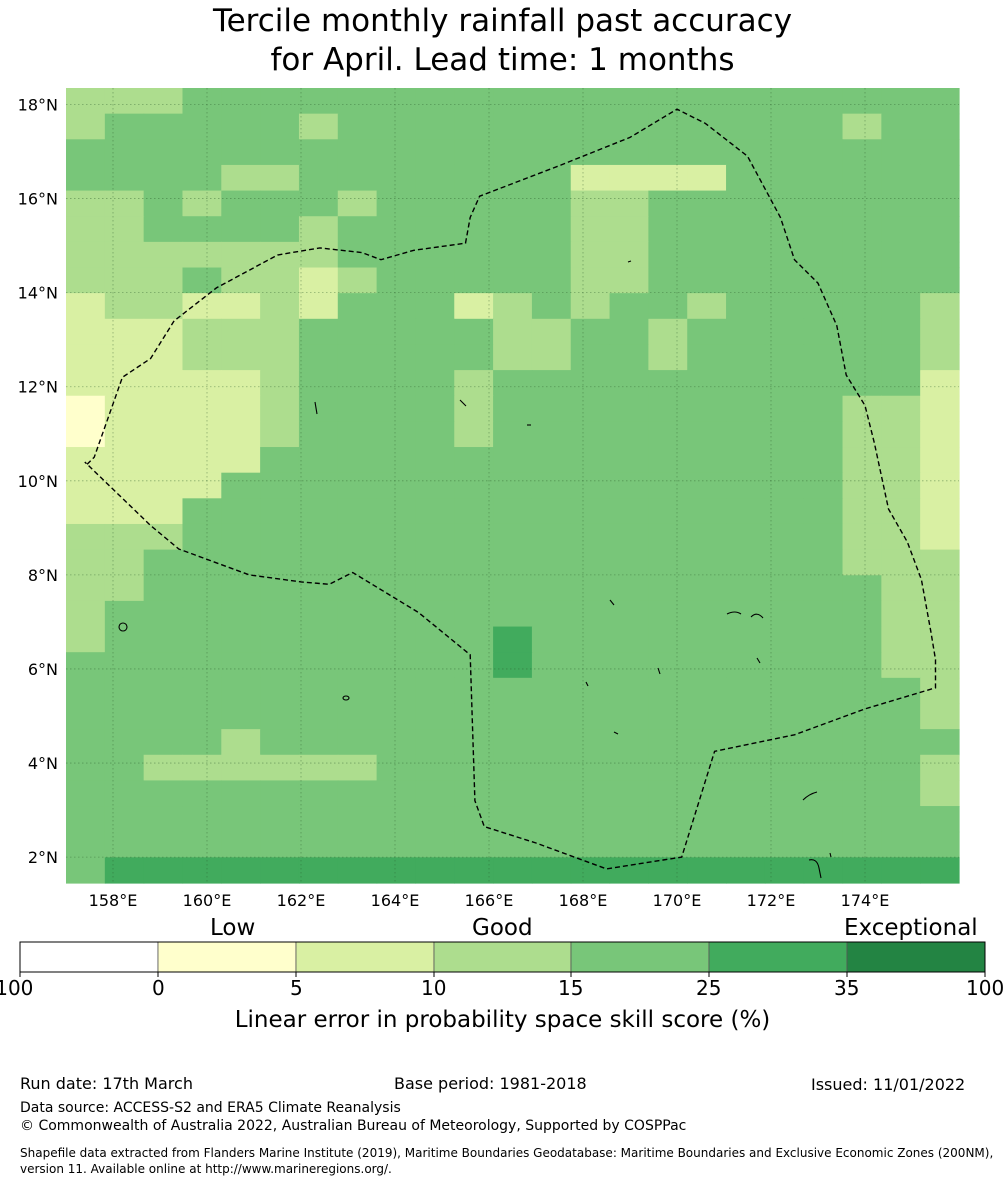  What do you see at coordinates (207, 900) in the screenshot?
I see `longitude-label: 160°E` at bounding box center [207, 900].